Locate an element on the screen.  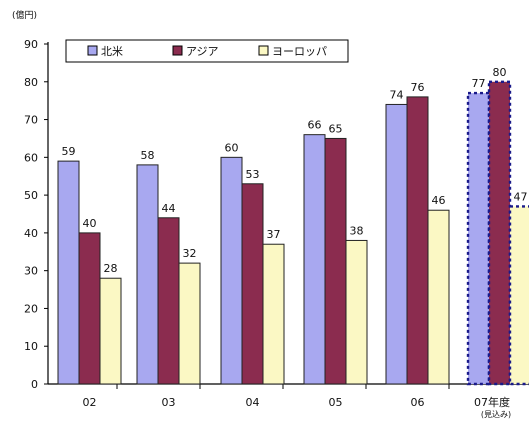
y-tick-label: 40 is located at coordinates (31, 233).